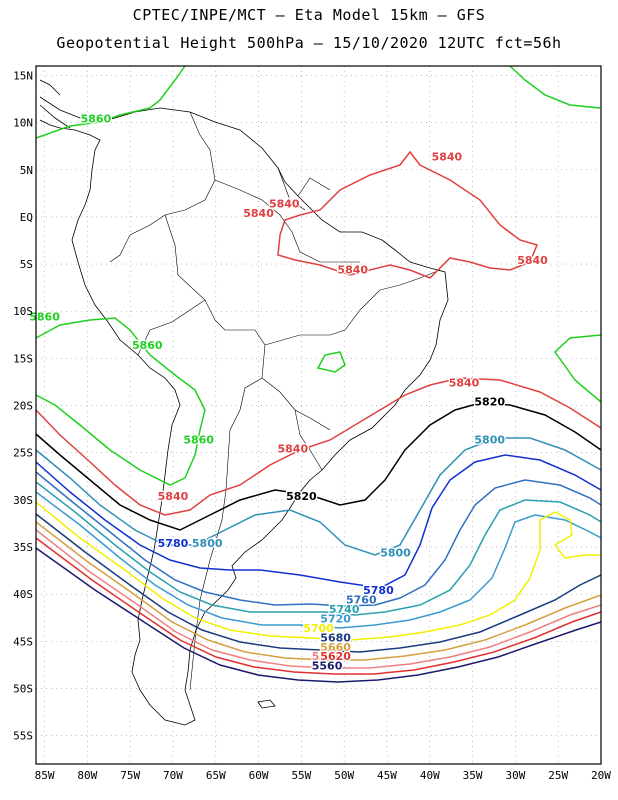 Image resolution: width=618 pixels, height=800 pixels. I want to click on lat-tick-label: 15S, so click(23, 358).